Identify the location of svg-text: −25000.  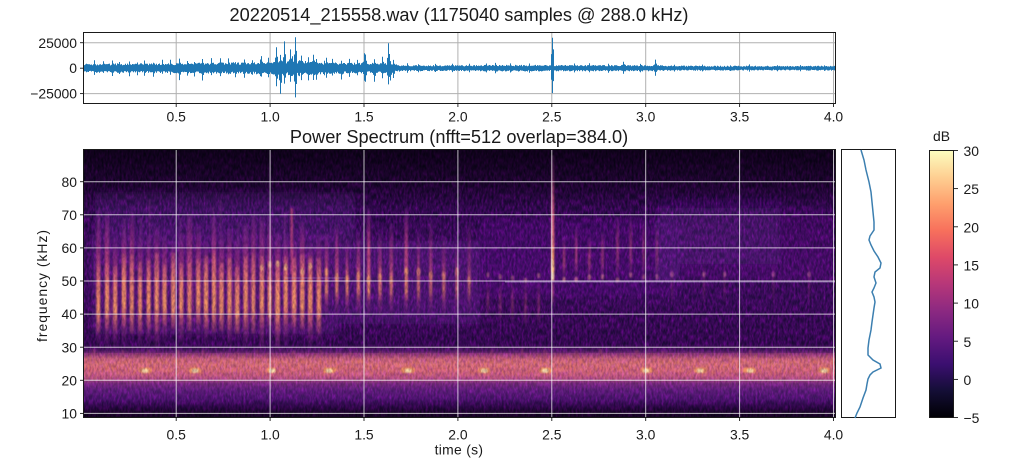
(53, 94).